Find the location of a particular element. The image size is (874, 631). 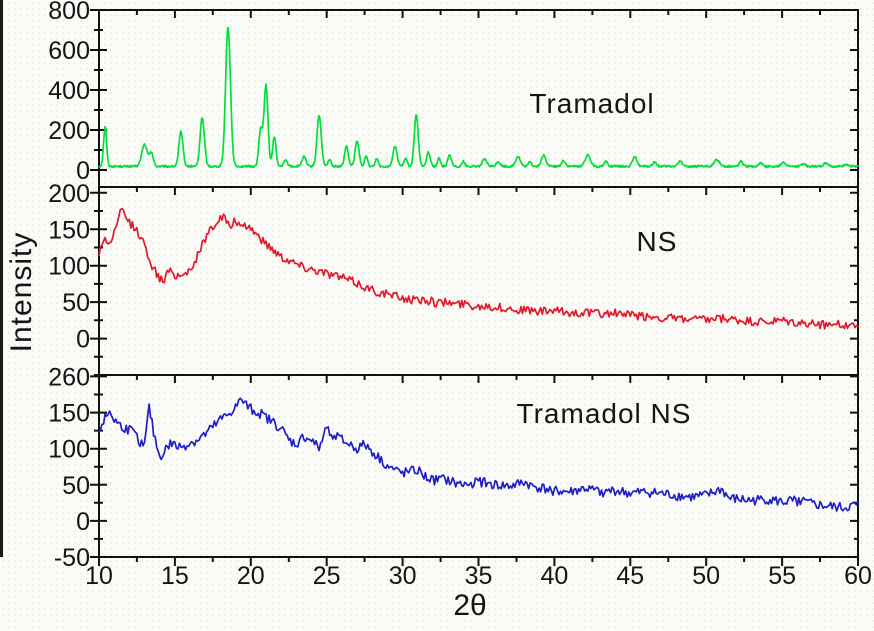

x-tick-label: 60 is located at coordinates (858, 576).